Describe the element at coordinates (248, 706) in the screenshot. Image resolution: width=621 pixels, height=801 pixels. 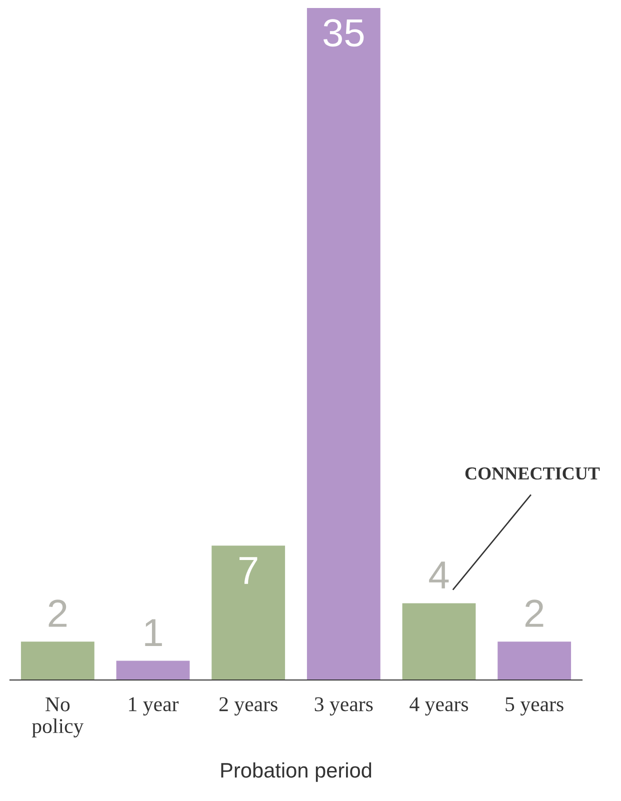
I see `x-tick-label: 2 years` at that location.